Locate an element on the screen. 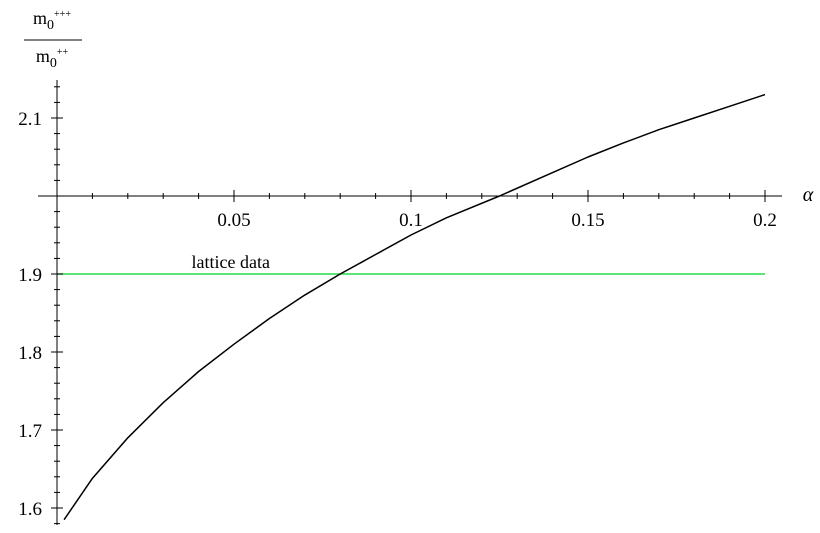 Image resolution: width=820 pixels, height=533 pixels. x-tick-label: 0.05 is located at coordinates (233, 220).